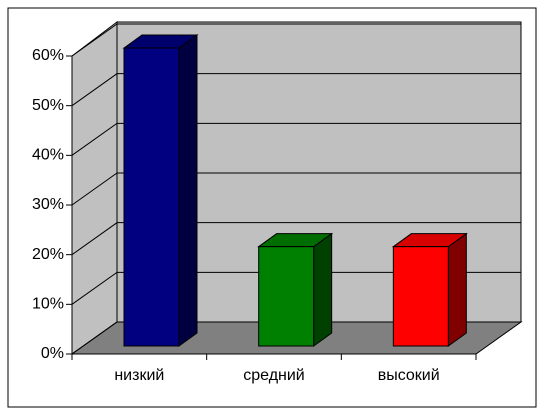 Image resolution: width=544 pixels, height=420 pixels. I want to click on side-wall, so click(94, 187).